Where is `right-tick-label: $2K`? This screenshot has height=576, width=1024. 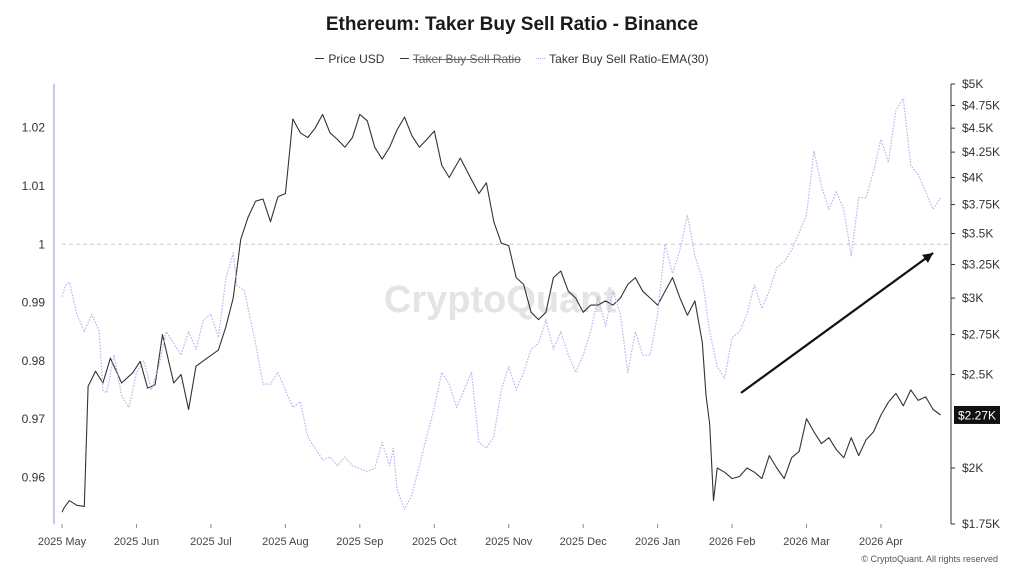 right-tick-label: $2K is located at coordinates (972, 468).